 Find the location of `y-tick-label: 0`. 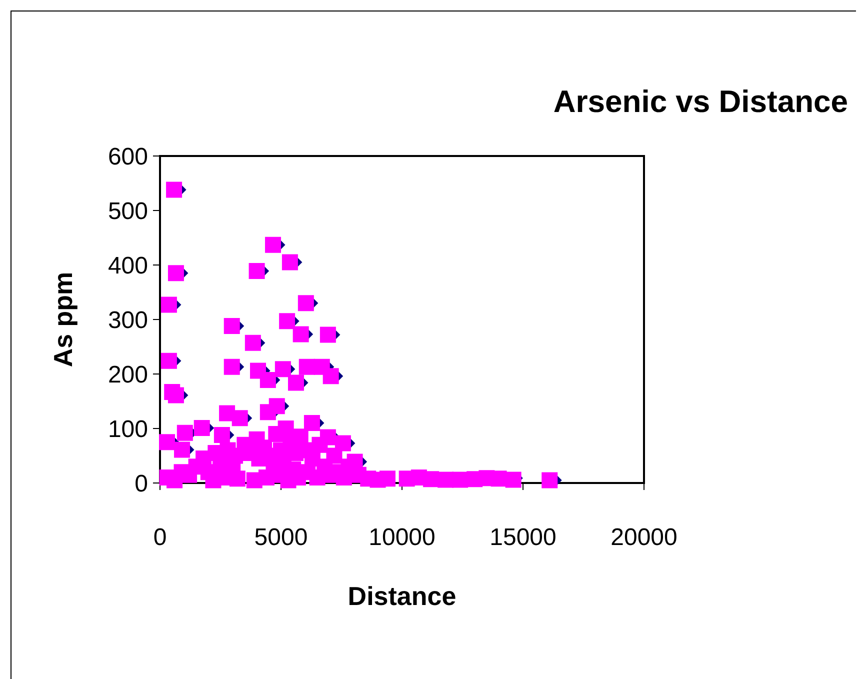

y-tick-label: 0 is located at coordinates (141, 484).